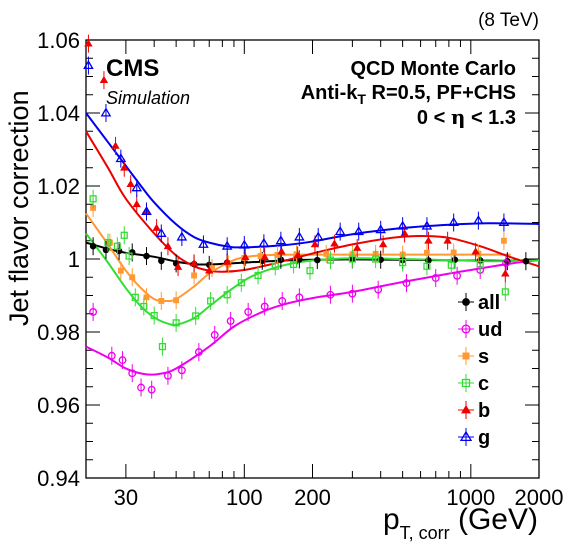 The height and width of the screenshot is (544, 567). Describe the element at coordinates (58, 40) in the screenshot. I see `y-tick-label: 1.06` at that location.